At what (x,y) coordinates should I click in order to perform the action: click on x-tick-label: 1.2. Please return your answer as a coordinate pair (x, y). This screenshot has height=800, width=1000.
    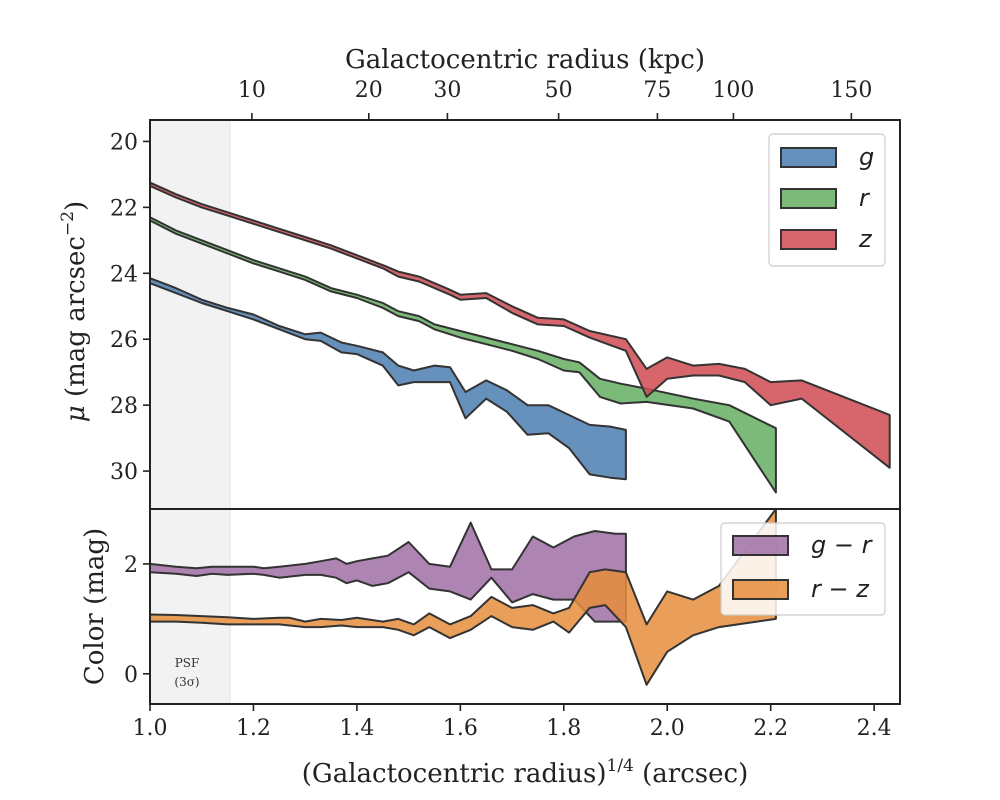
    Looking at the image, I should click on (253, 728).